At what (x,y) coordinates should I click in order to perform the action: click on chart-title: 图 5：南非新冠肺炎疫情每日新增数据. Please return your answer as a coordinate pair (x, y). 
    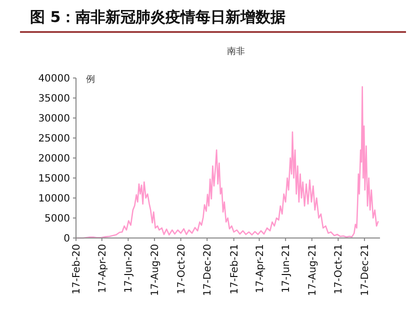
    Looking at the image, I should click on (158, 17).